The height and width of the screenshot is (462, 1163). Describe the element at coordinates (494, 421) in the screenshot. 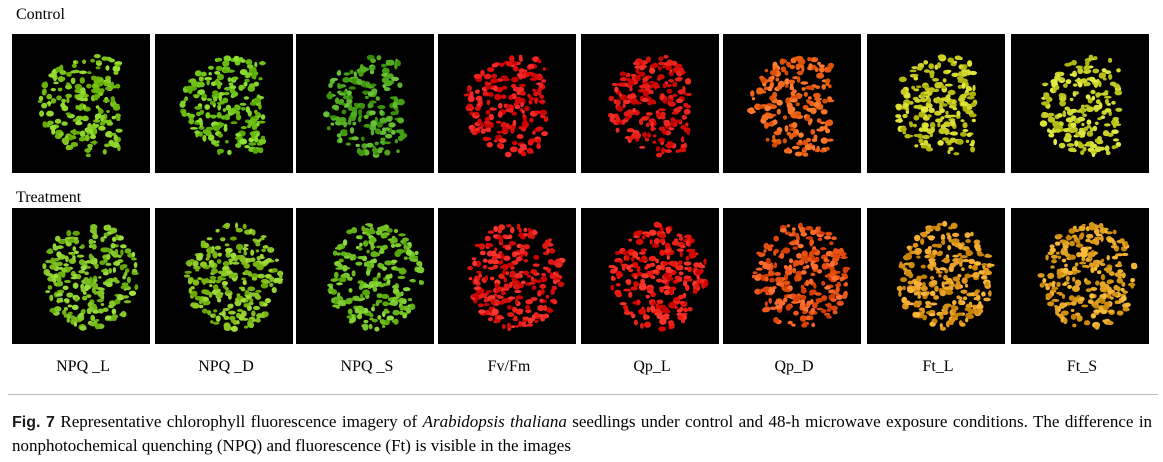

I see `caption-species: Arabidopsis thaliana` at that location.